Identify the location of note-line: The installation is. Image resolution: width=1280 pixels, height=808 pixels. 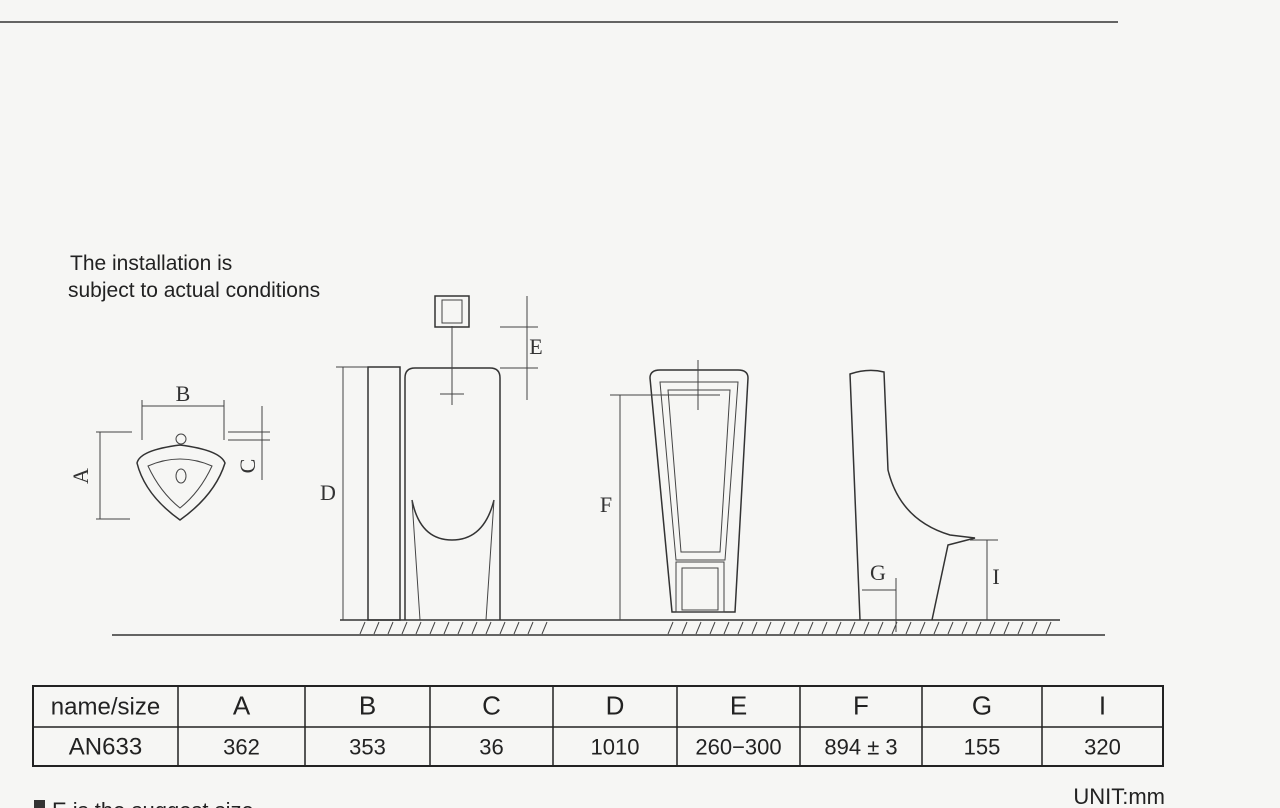
(151, 263).